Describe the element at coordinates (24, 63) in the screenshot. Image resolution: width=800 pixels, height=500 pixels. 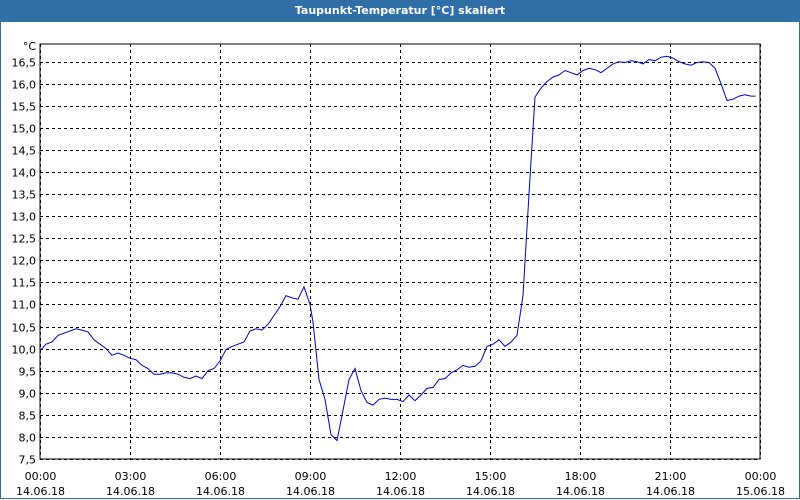
I see `y-tick-label: 16,5` at that location.